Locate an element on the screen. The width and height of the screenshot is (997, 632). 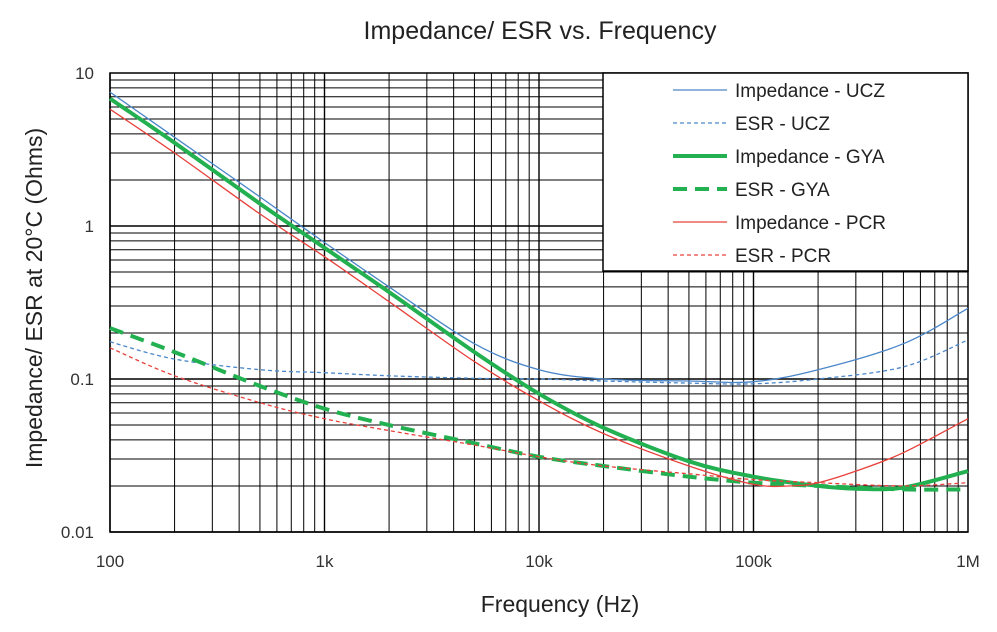
legend-label: Impedance - UCZ is located at coordinates (810, 91).